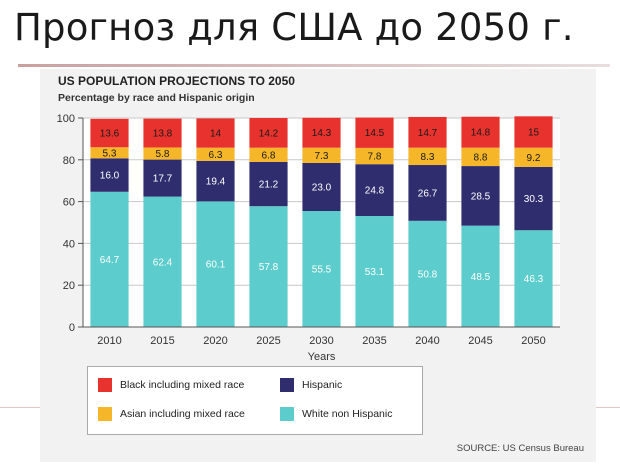 This screenshot has width=620, height=465. What do you see at coordinates (20, 407) in the screenshot?
I see `left-divider` at bounding box center [20, 407].